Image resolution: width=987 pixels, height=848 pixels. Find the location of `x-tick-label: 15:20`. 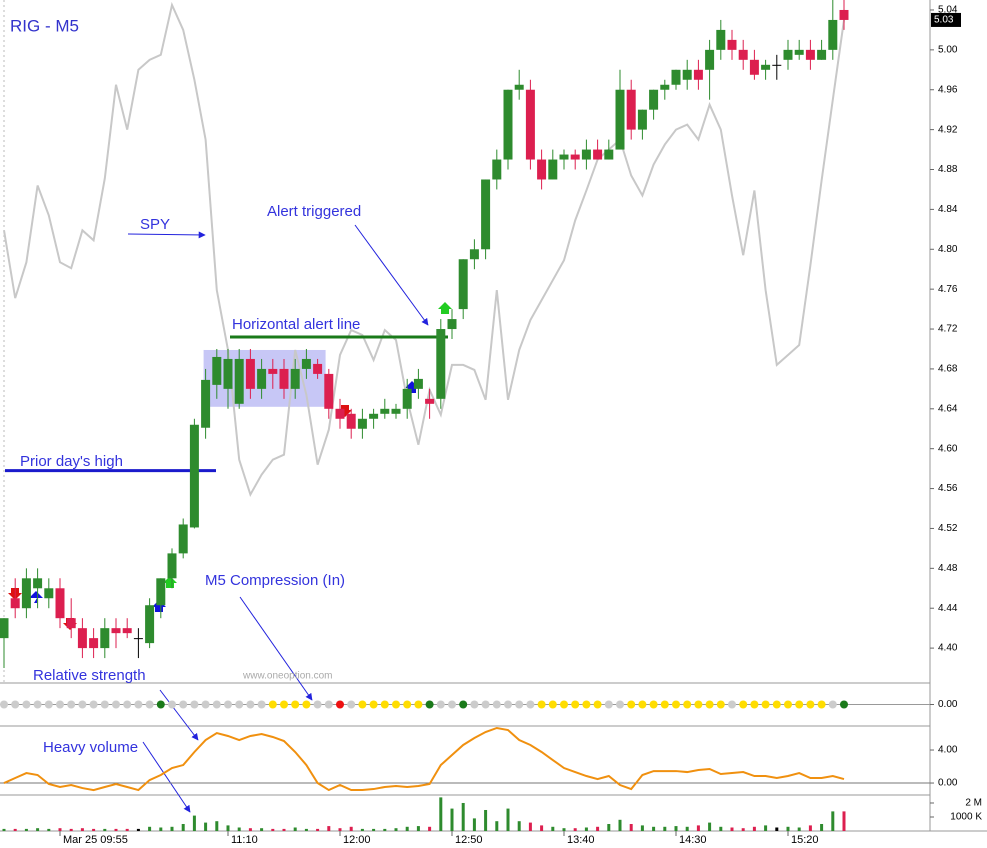

x-tick-label: 15:20 is located at coordinates (805, 840).